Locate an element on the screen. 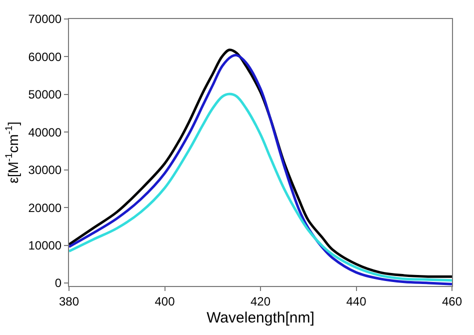  y-tick-label: 50000 is located at coordinates (45, 95).